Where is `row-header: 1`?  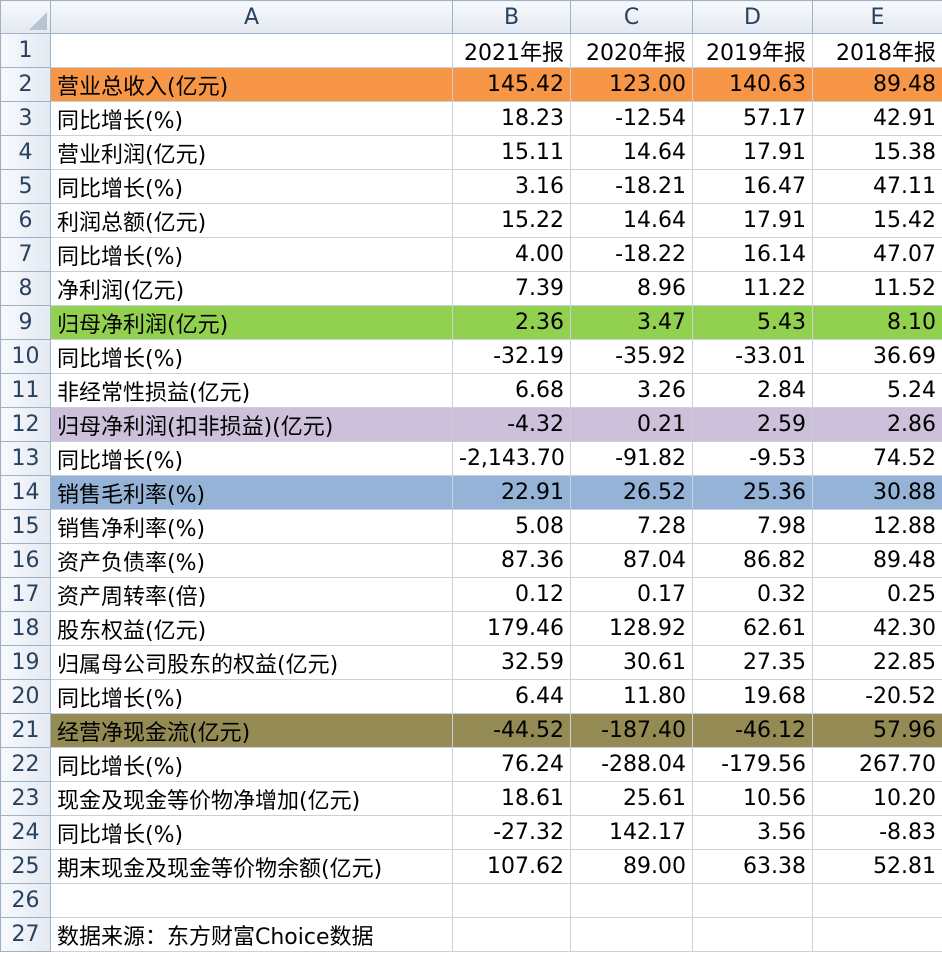 row-header: 1 is located at coordinates (25, 50).